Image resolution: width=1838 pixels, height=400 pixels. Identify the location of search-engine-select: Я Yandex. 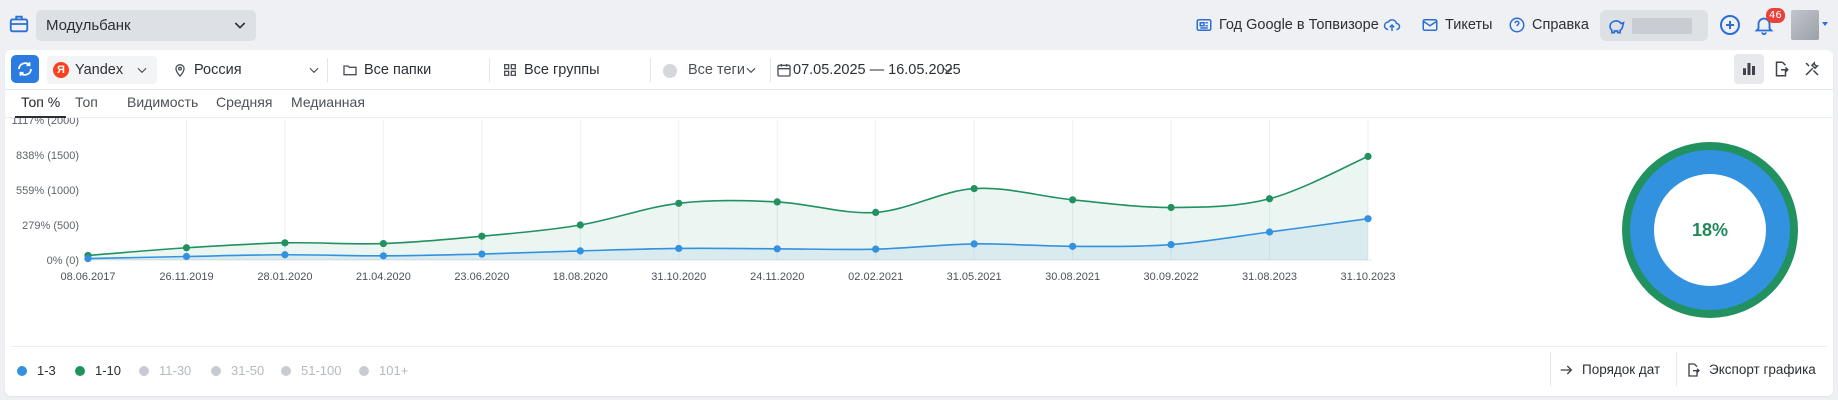
(102, 70).